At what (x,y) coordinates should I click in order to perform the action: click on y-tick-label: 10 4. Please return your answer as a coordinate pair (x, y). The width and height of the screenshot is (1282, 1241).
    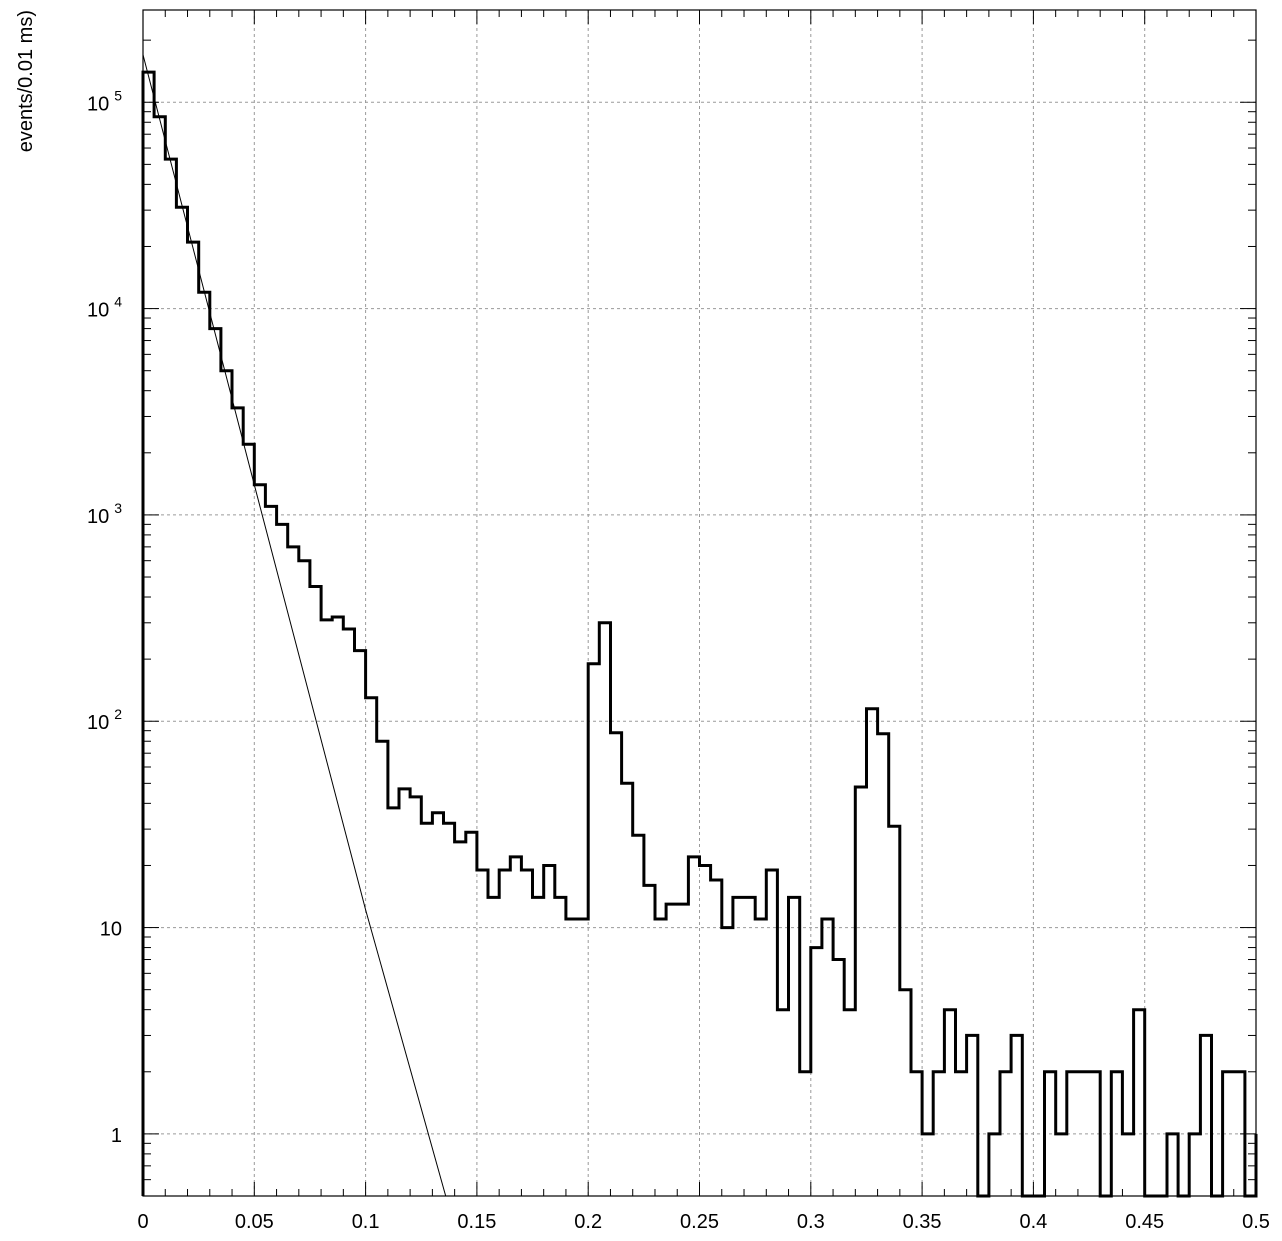
    Looking at the image, I should click on (104, 308).